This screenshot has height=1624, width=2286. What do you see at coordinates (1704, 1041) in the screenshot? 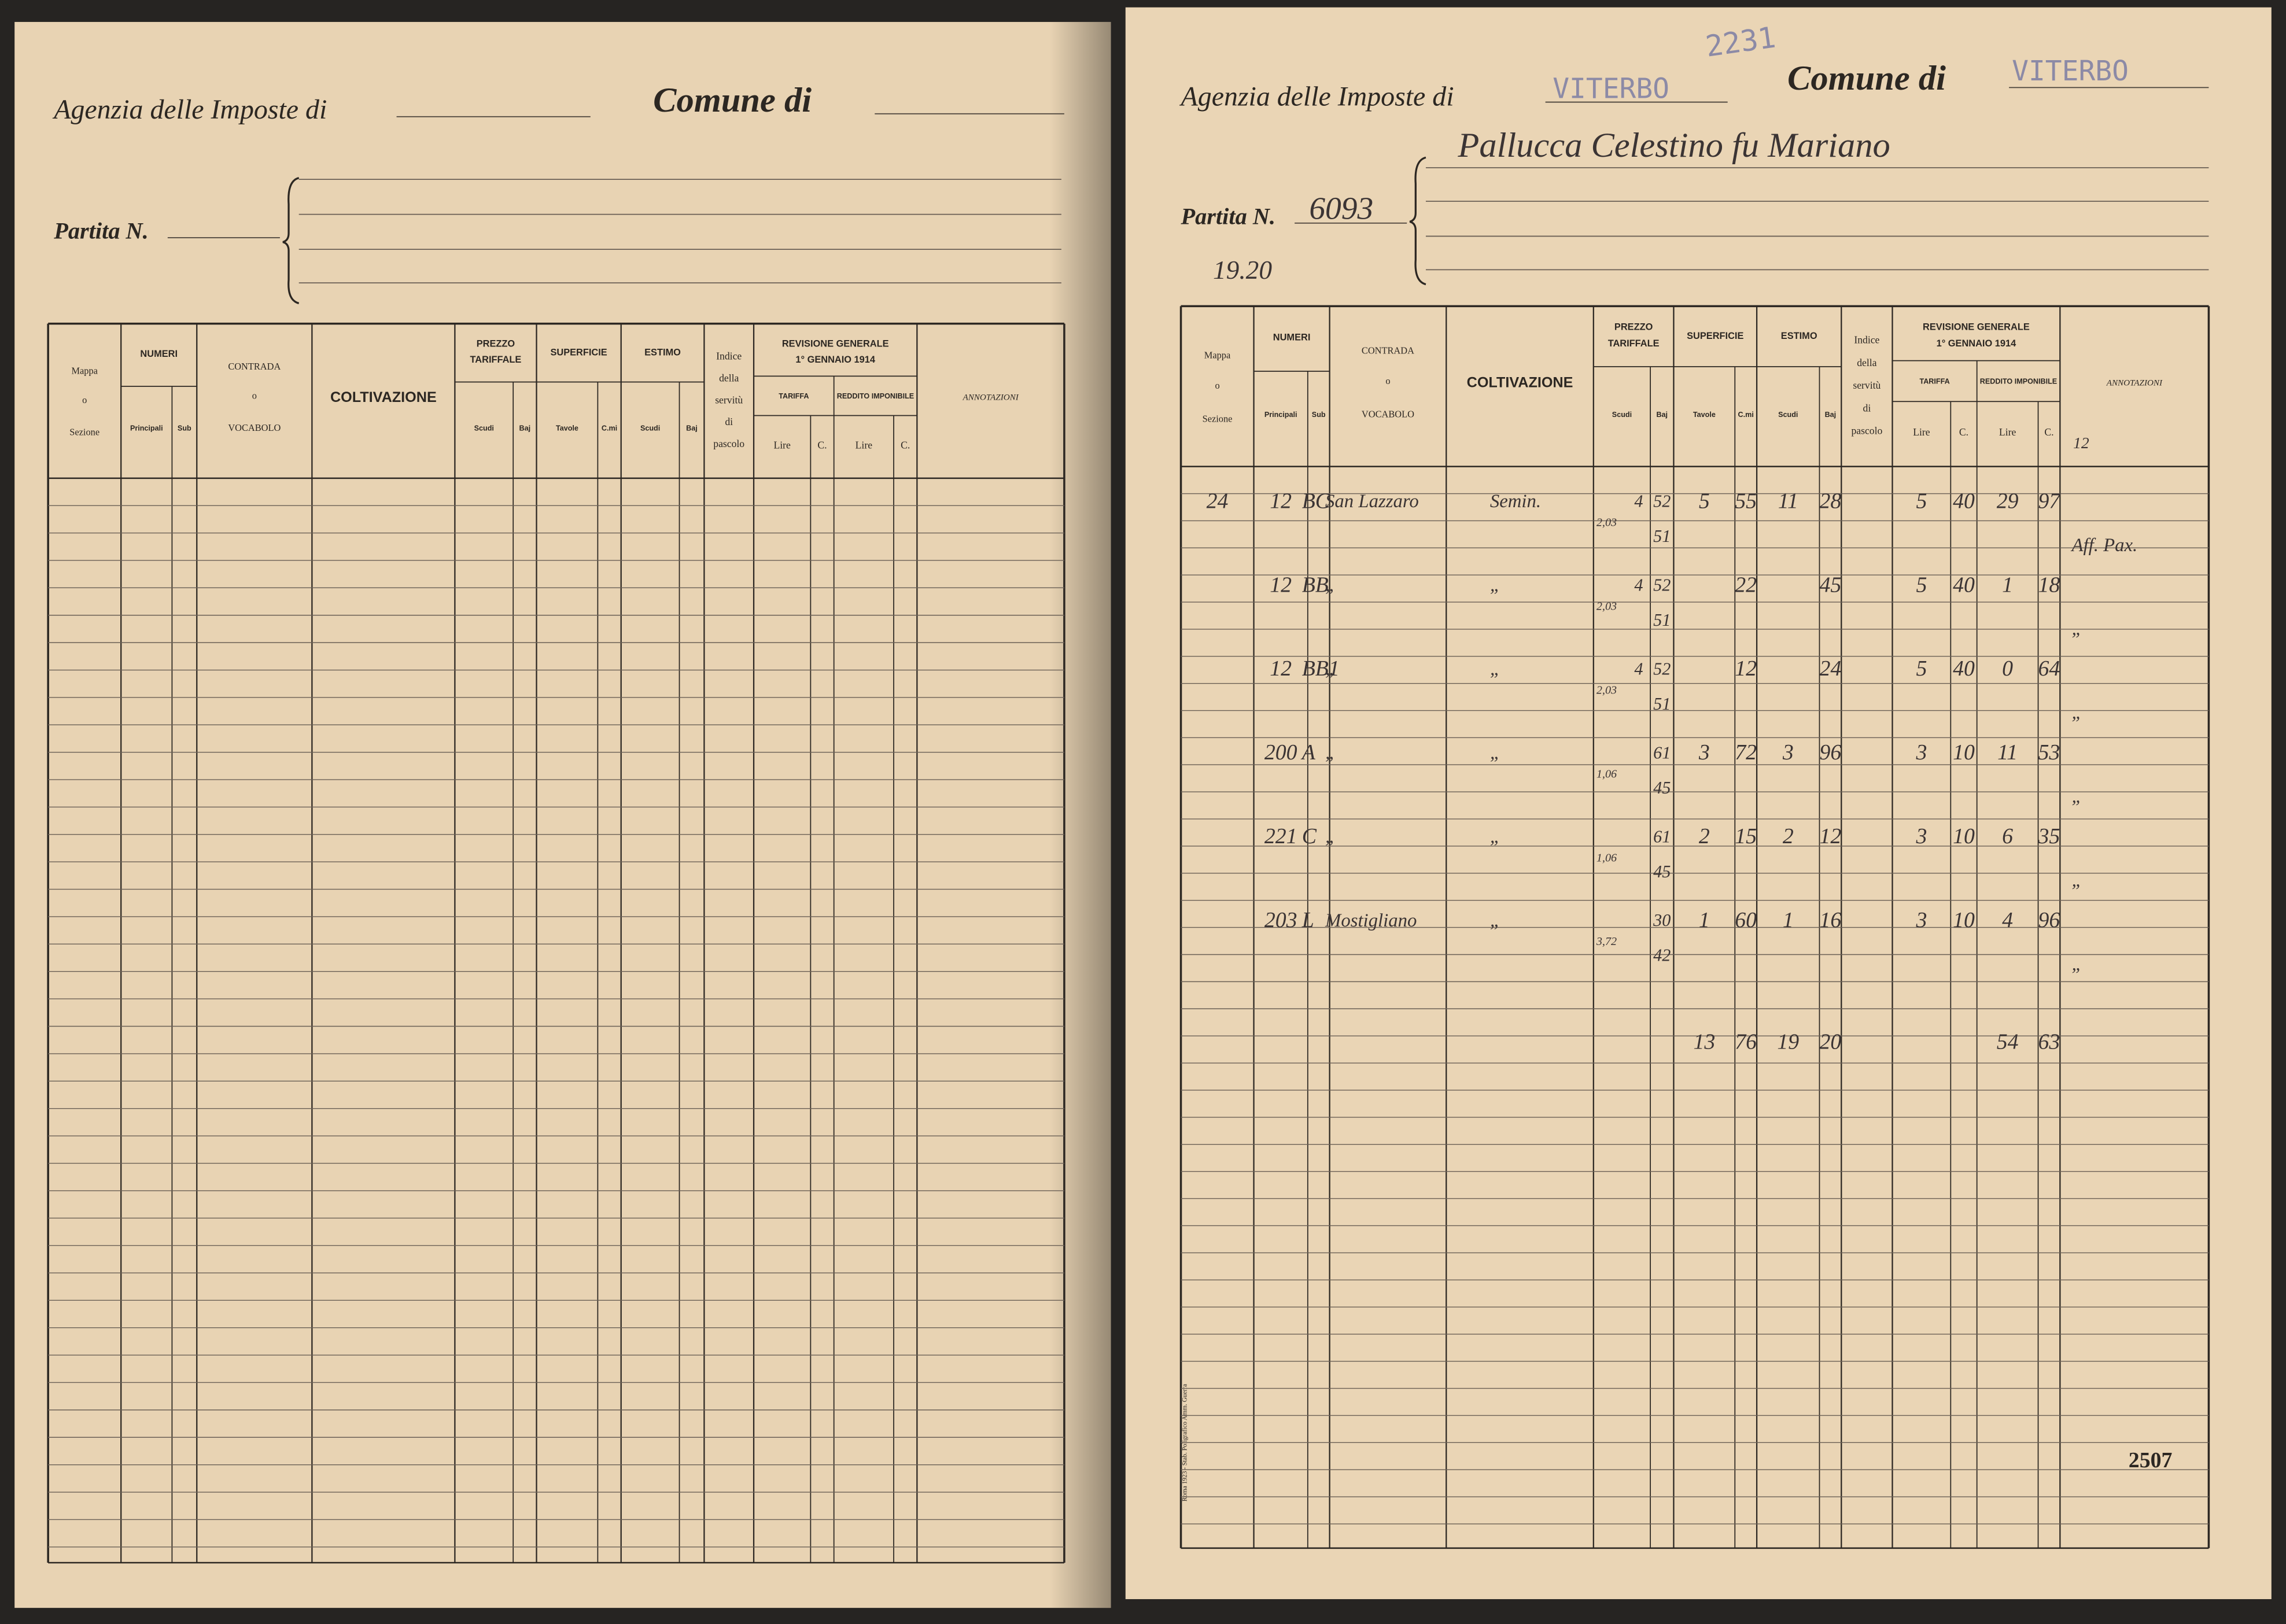
I see `total-cell: 13` at bounding box center [1704, 1041].